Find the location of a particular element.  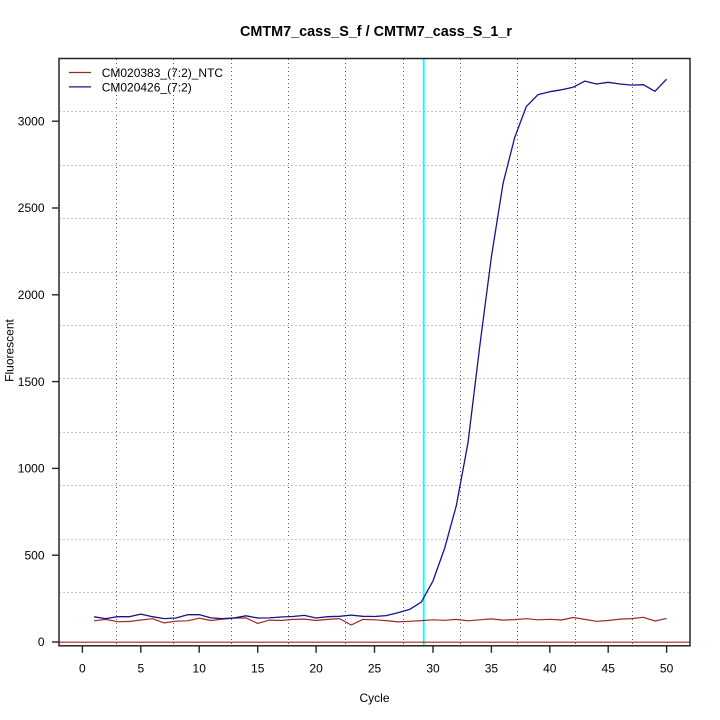

svg-text: 25 is located at coordinates (375, 668).